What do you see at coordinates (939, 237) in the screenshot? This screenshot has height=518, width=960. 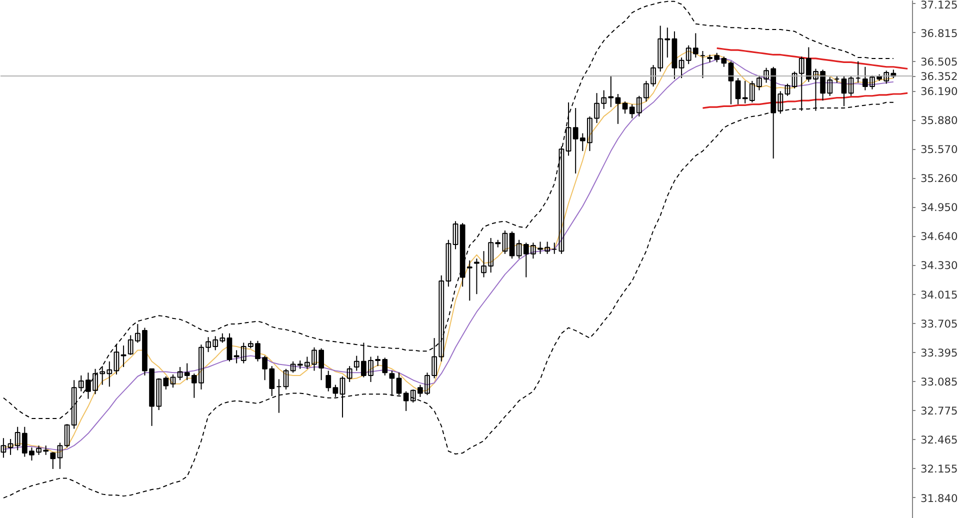 I see `y-tick-label: 34.640` at bounding box center [939, 237].